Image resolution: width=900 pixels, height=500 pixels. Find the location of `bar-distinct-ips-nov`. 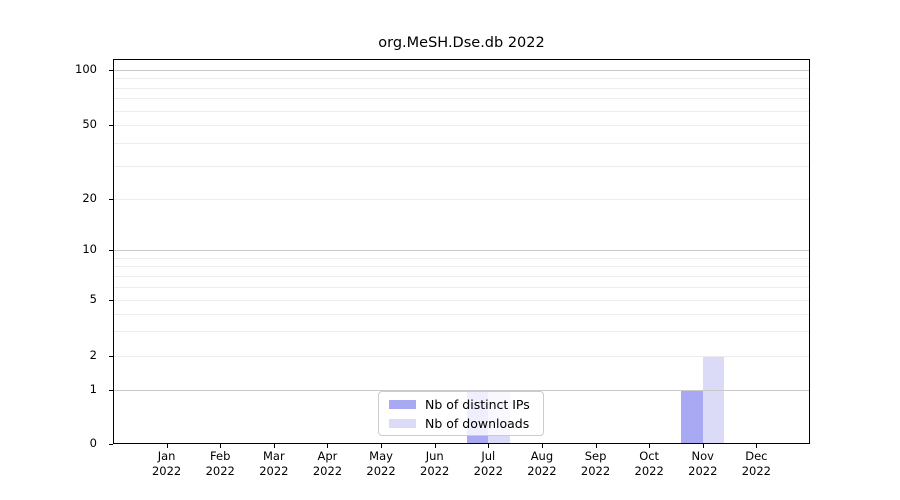

bar-distinct-ips-nov is located at coordinates (692, 416).